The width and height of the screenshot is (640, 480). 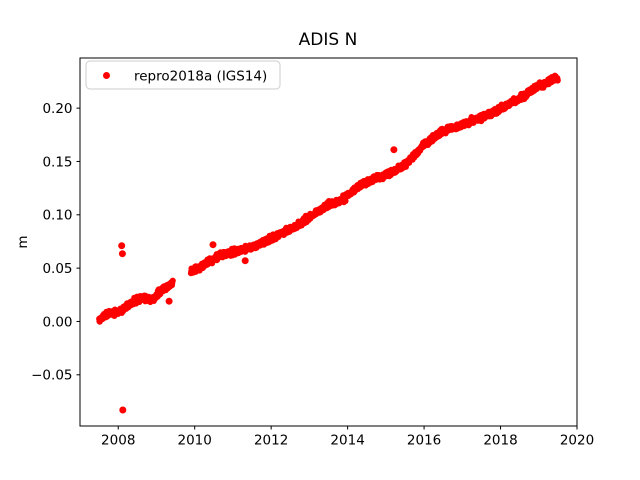 I want to click on x-tick-label: 2014, so click(x=347, y=441).